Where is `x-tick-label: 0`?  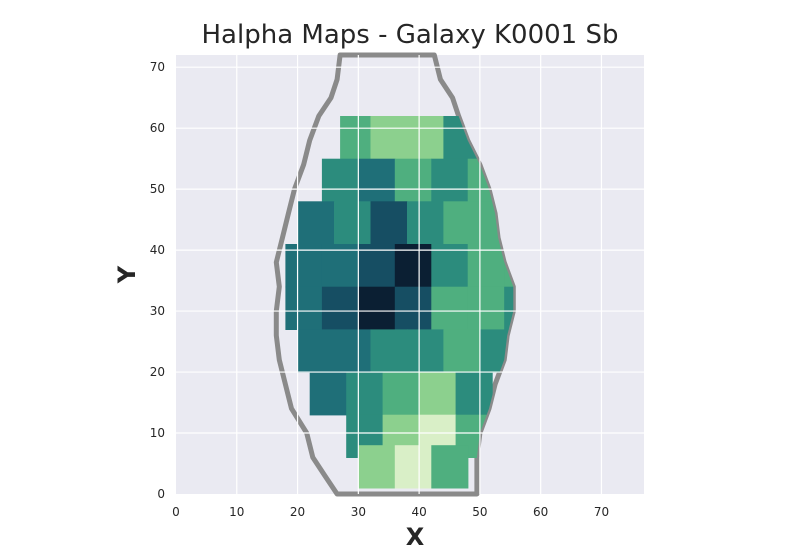
x-tick-label: 0 is located at coordinates (176, 512).